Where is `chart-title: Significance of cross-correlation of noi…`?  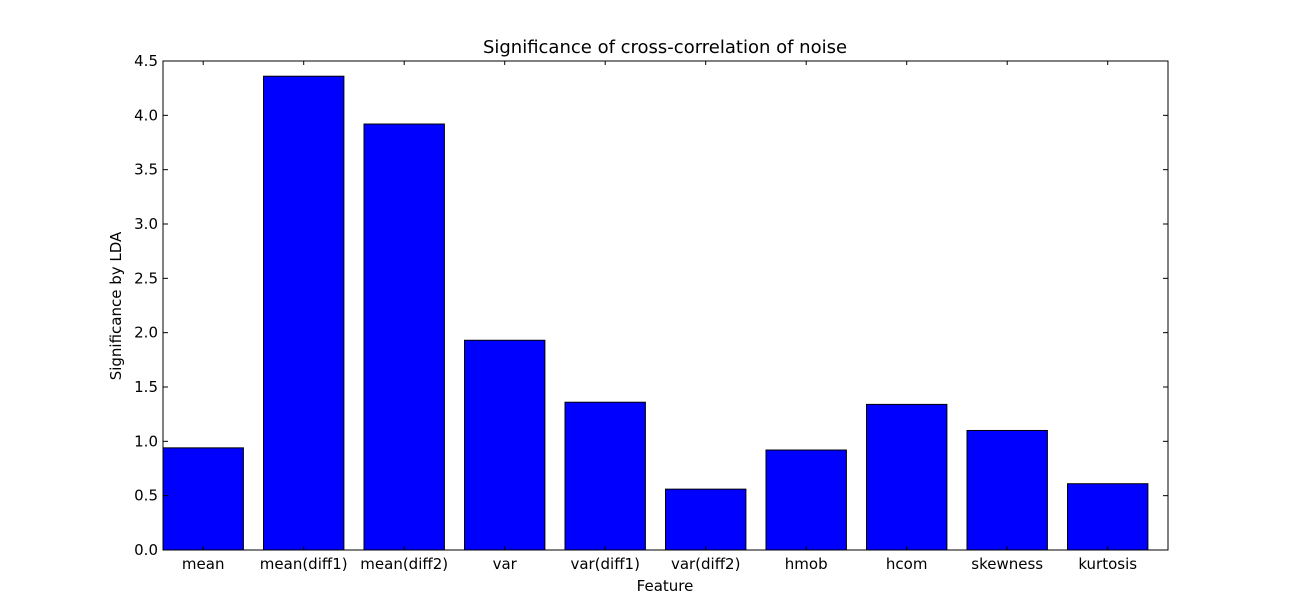
chart-title: Significance of cross-correlation of noi… is located at coordinates (665, 47).